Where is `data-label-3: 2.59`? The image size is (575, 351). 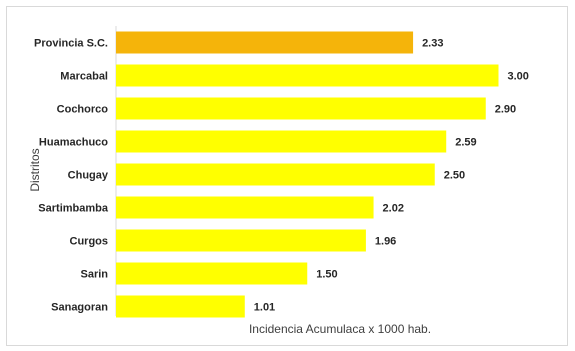
data-label-3: 2.59 is located at coordinates (465, 143).